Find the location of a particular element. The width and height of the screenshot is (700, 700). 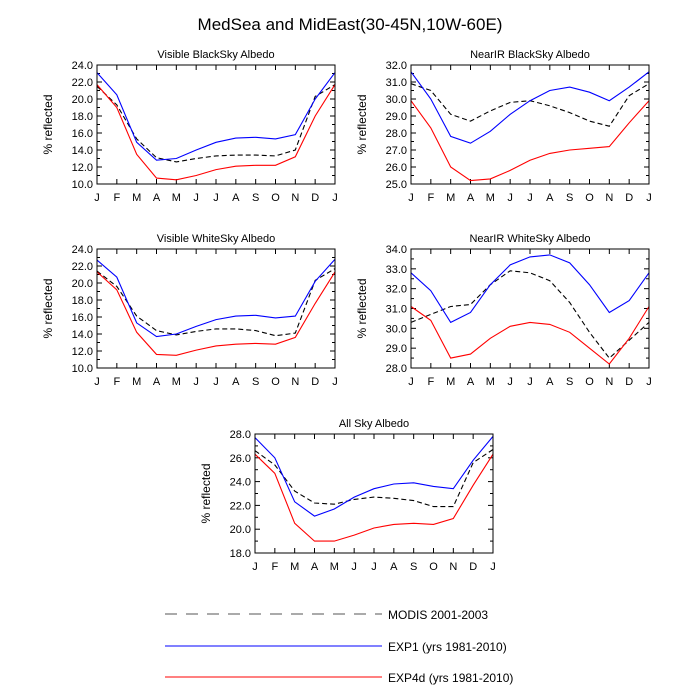

panel-title: Visible WhiteSky Albedo is located at coordinates (216, 239).